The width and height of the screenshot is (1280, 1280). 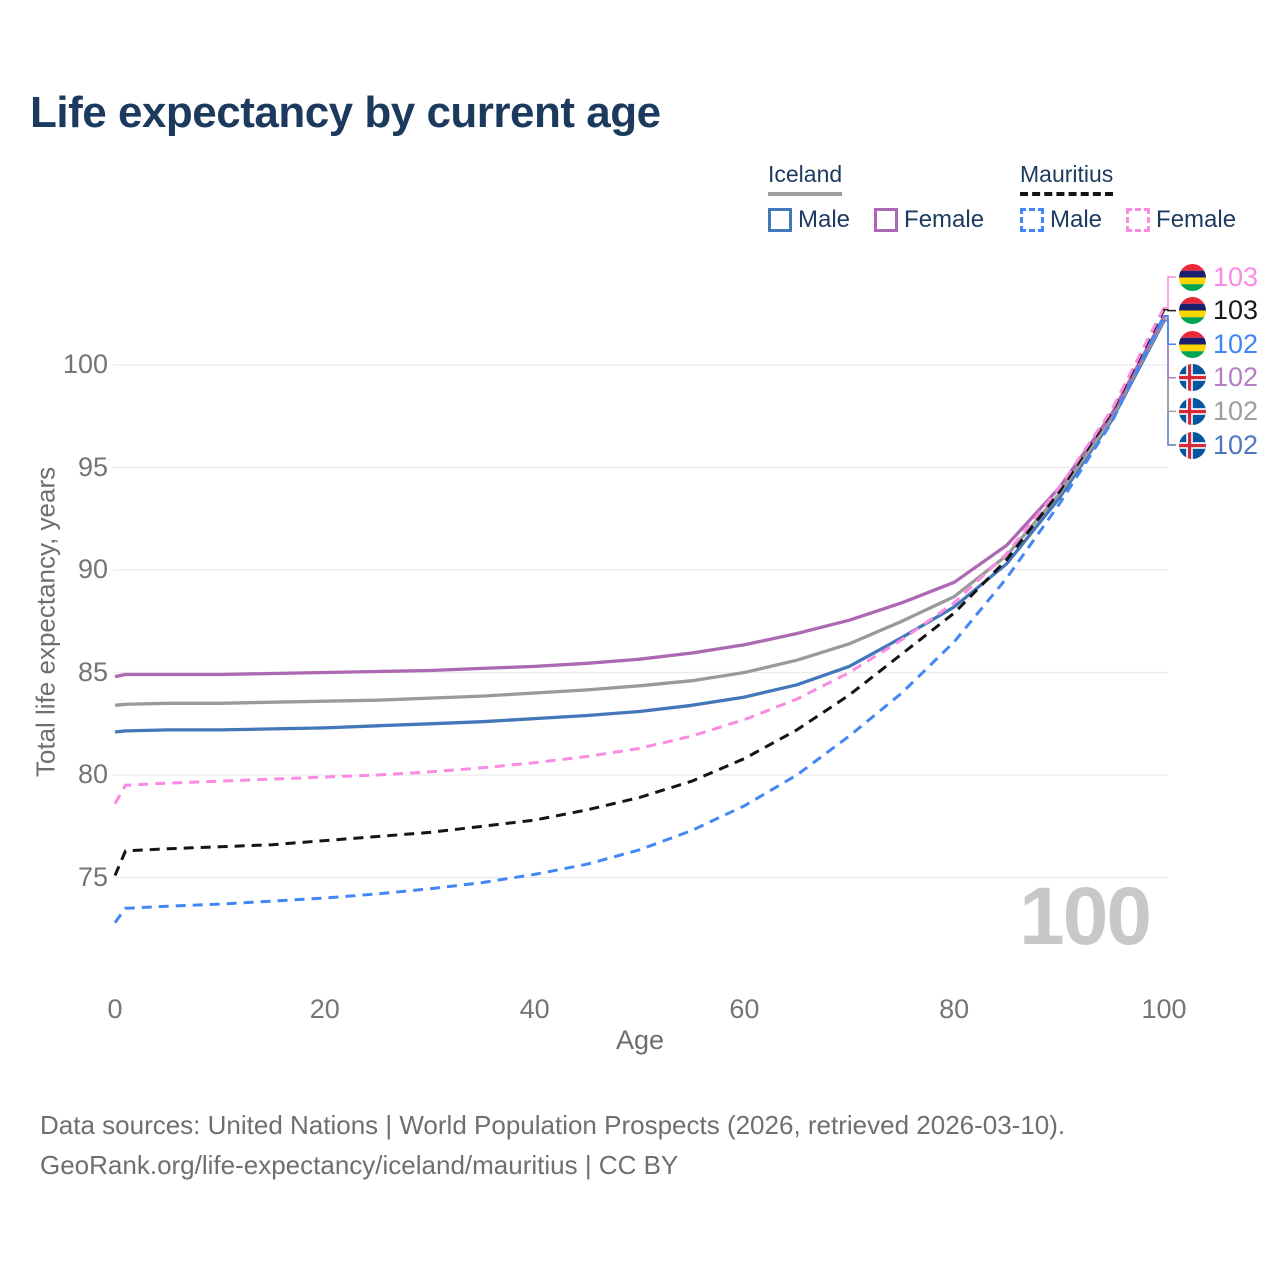 I want to click on x-tick-label: 100, so click(x=1164, y=1009).